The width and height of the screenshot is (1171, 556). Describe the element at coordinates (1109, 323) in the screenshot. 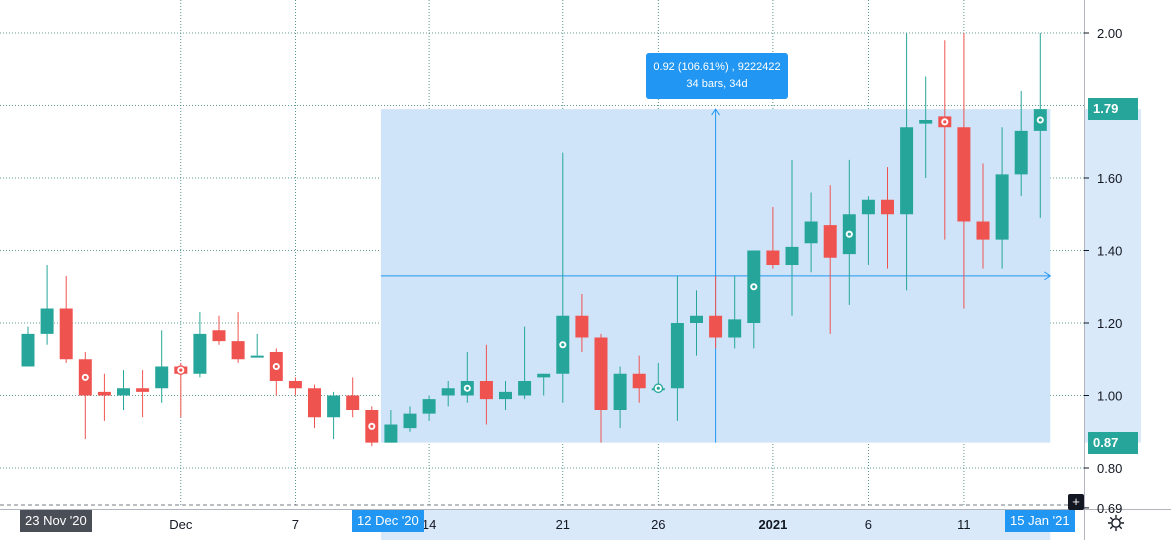

I see `y-tick-label: 1.20` at that location.